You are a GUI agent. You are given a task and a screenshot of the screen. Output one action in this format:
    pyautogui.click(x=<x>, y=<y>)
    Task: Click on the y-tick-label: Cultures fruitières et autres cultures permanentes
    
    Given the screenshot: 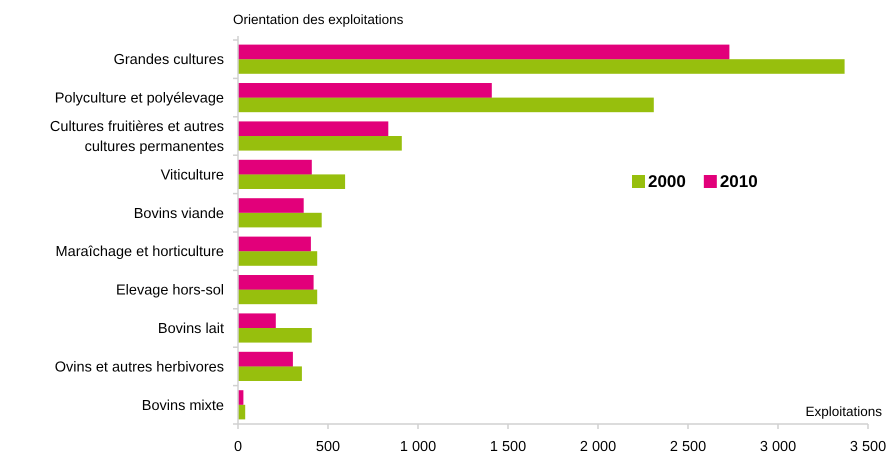 What is the action you would take?
    pyautogui.click(x=137, y=137)
    